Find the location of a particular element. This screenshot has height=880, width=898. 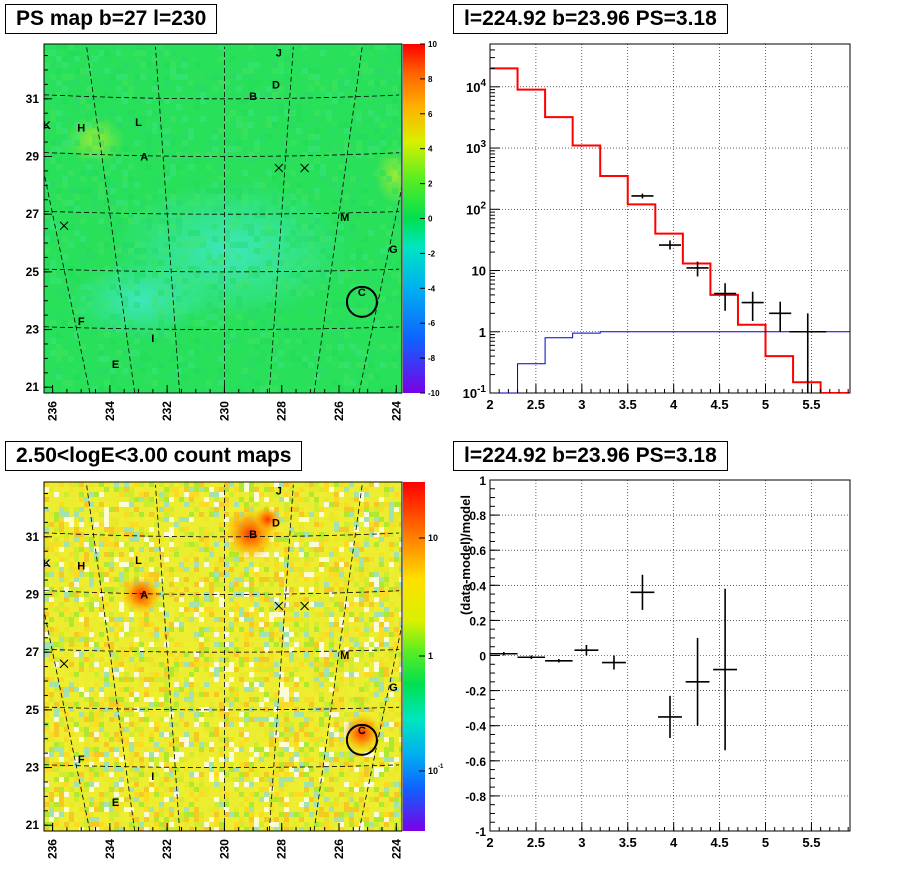

map-x-tick-label: 230 is located at coordinates (224, 849).